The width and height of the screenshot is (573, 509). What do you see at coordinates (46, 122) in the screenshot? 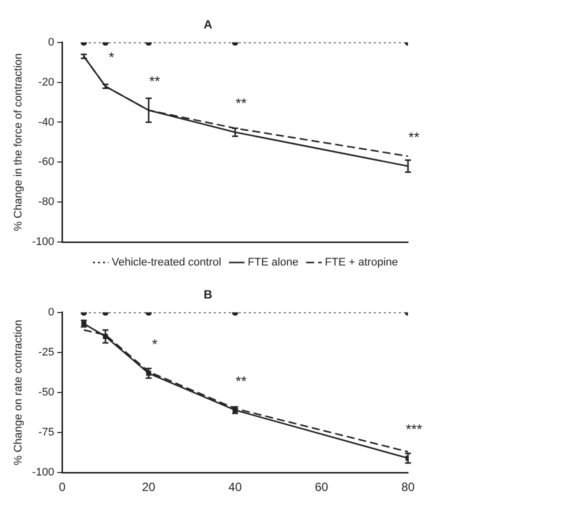
I see `y-tick-label: -40` at bounding box center [46, 122].